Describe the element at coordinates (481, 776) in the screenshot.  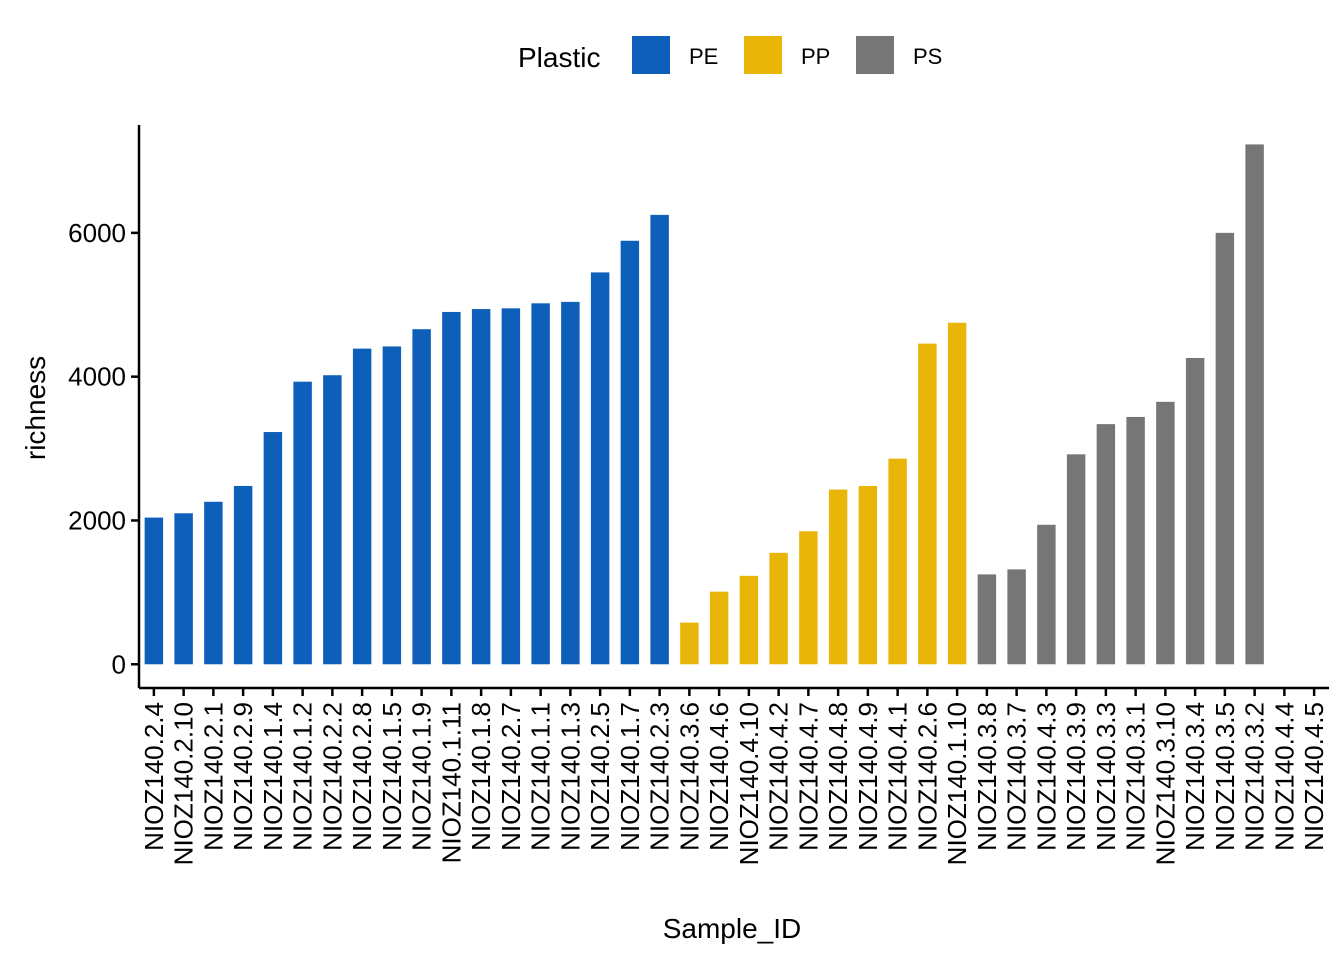
I see `x-tick-label: NIOZ140.1.8` at that location.